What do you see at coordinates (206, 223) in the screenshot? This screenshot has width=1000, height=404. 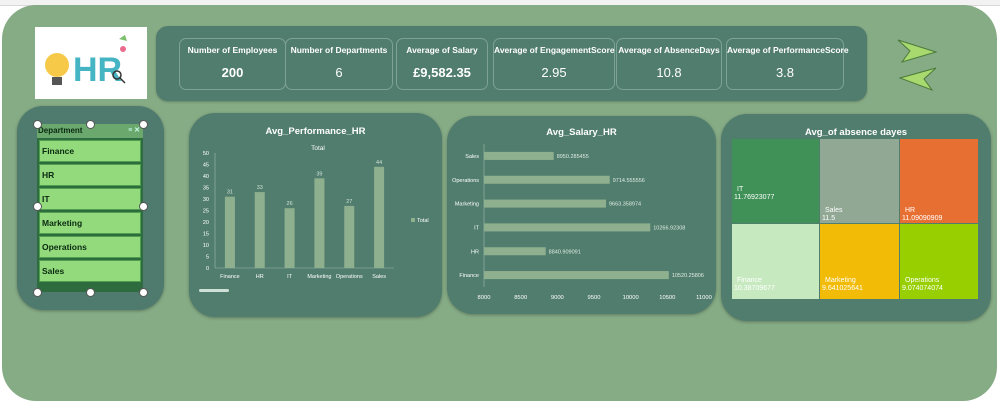 I see `y-tick-label: 20` at bounding box center [206, 223].